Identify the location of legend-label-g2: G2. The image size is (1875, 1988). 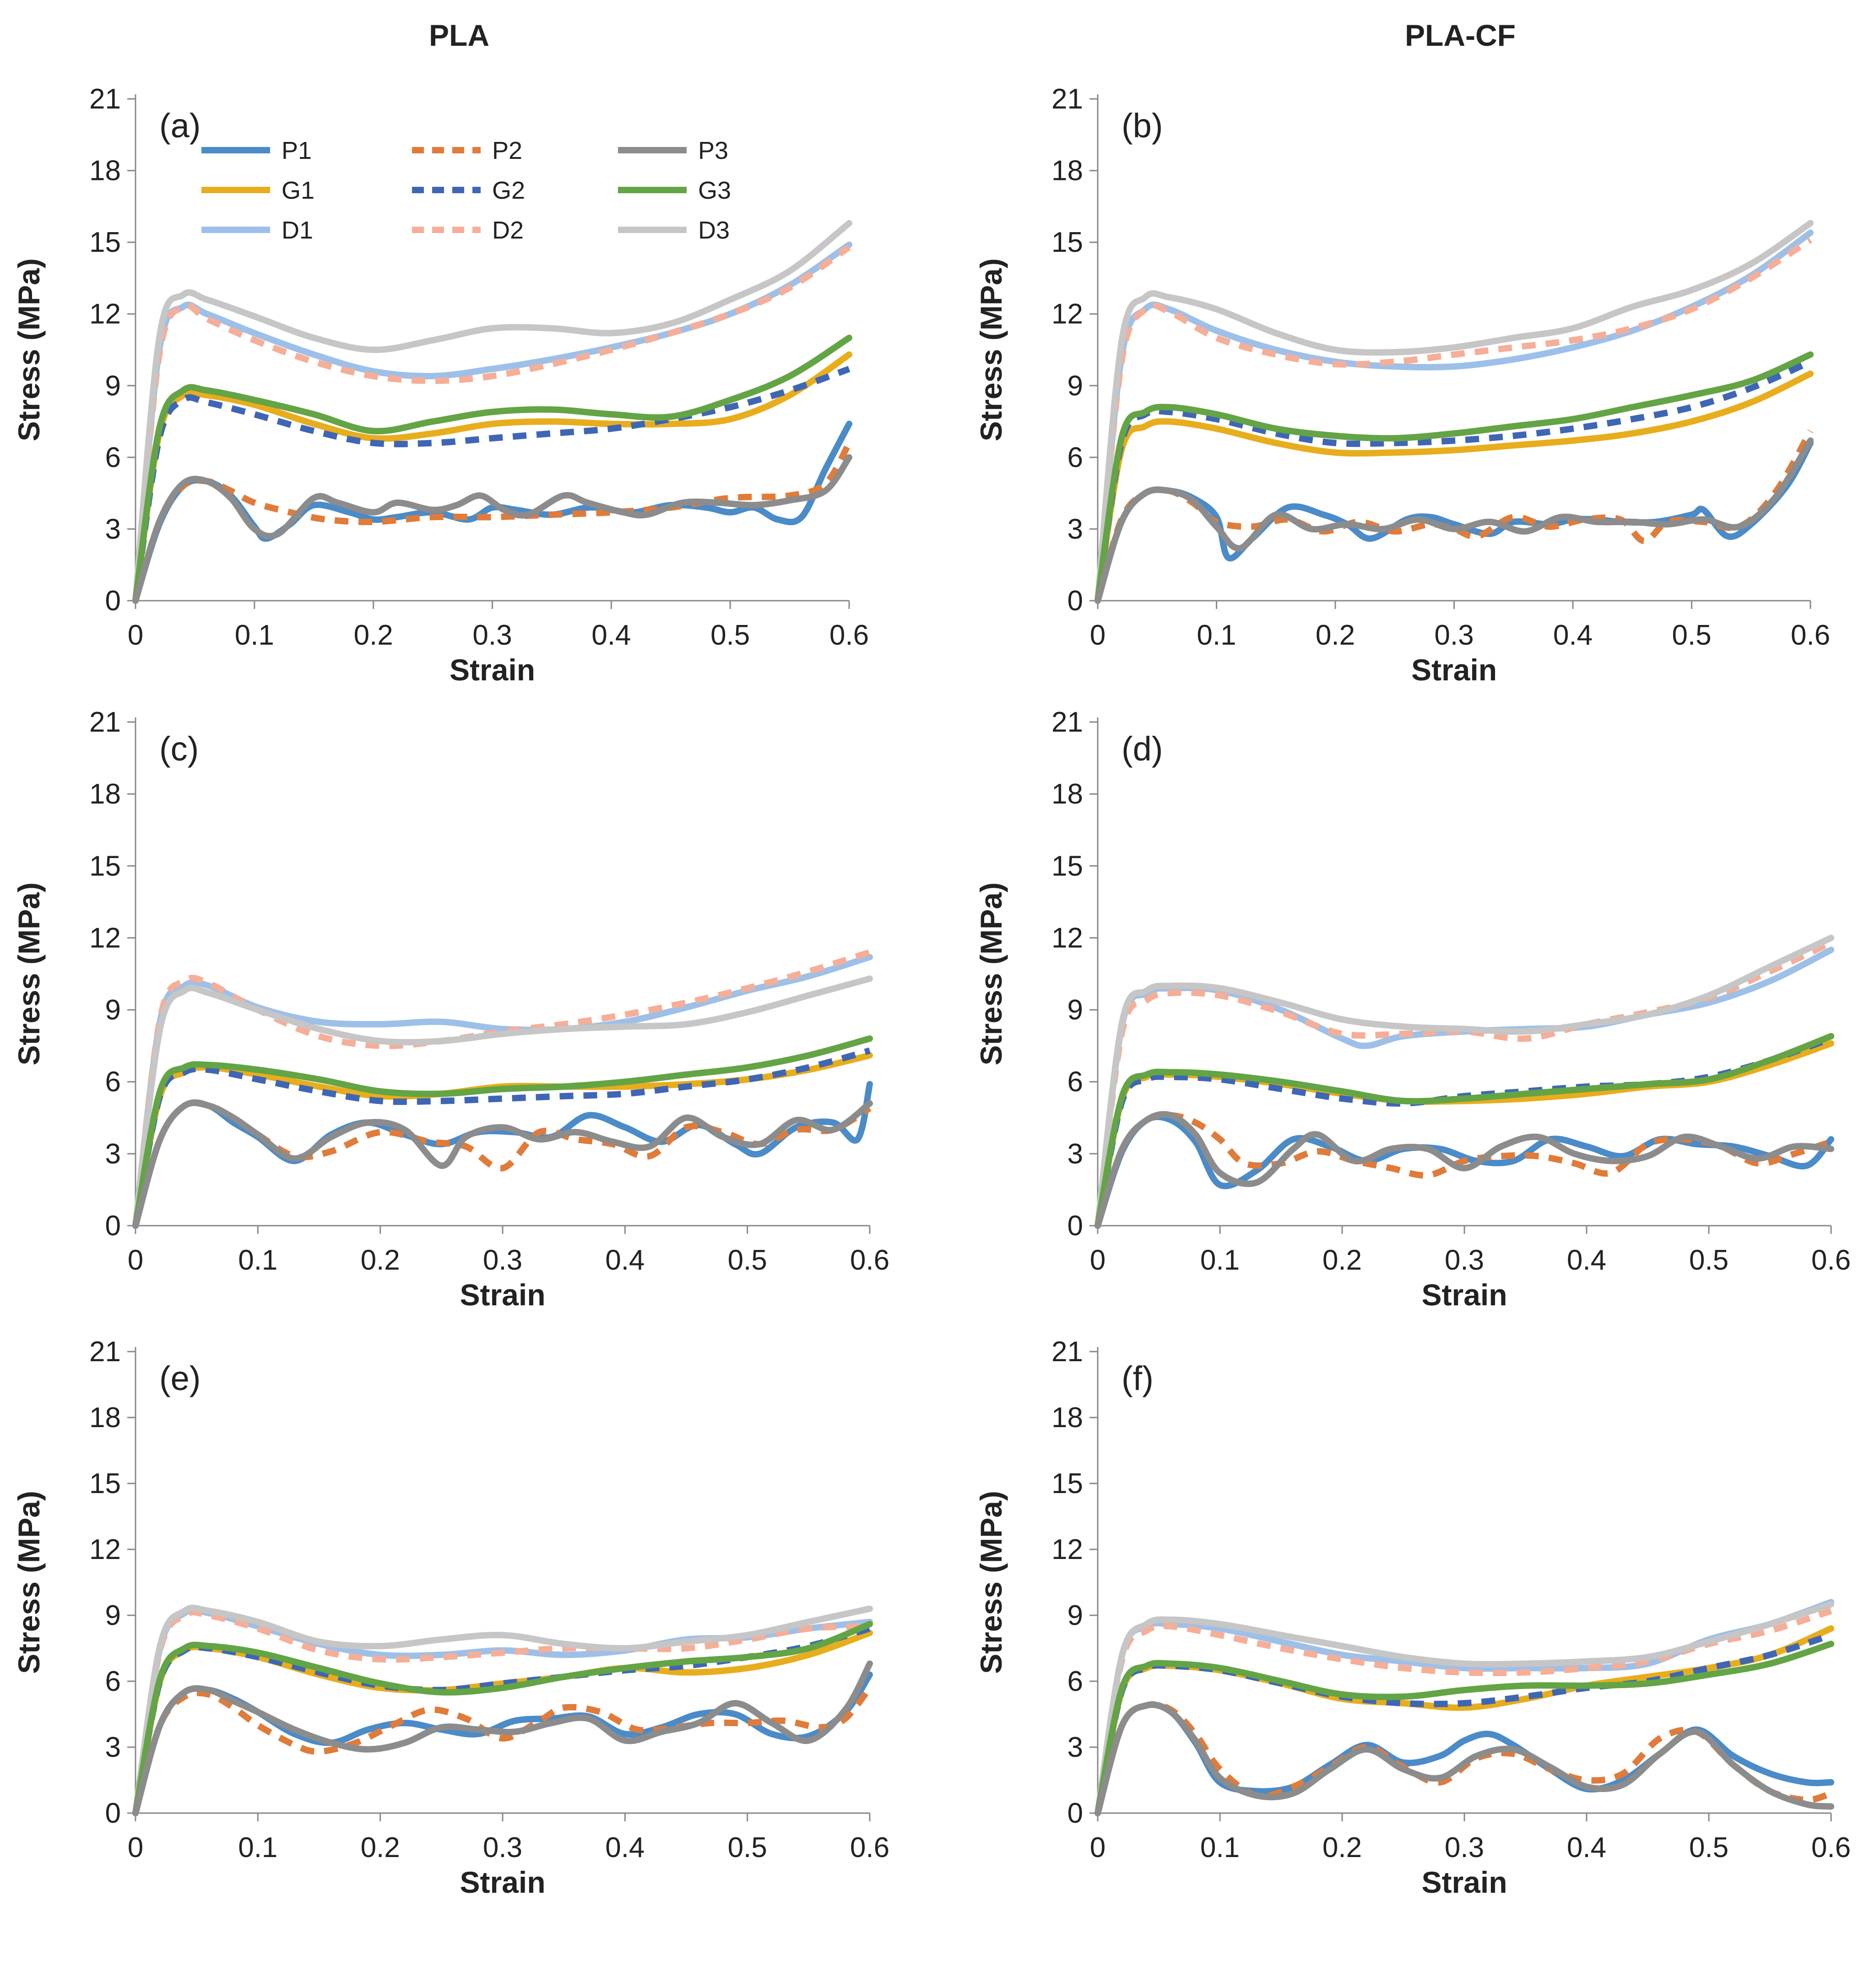
(508, 190).